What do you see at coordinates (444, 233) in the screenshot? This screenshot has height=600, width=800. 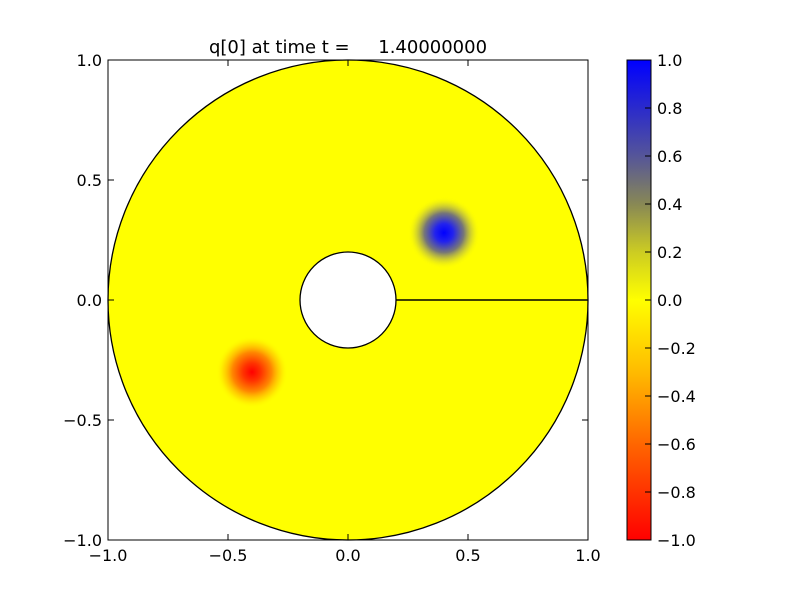 I see `positive-blob` at bounding box center [444, 233].